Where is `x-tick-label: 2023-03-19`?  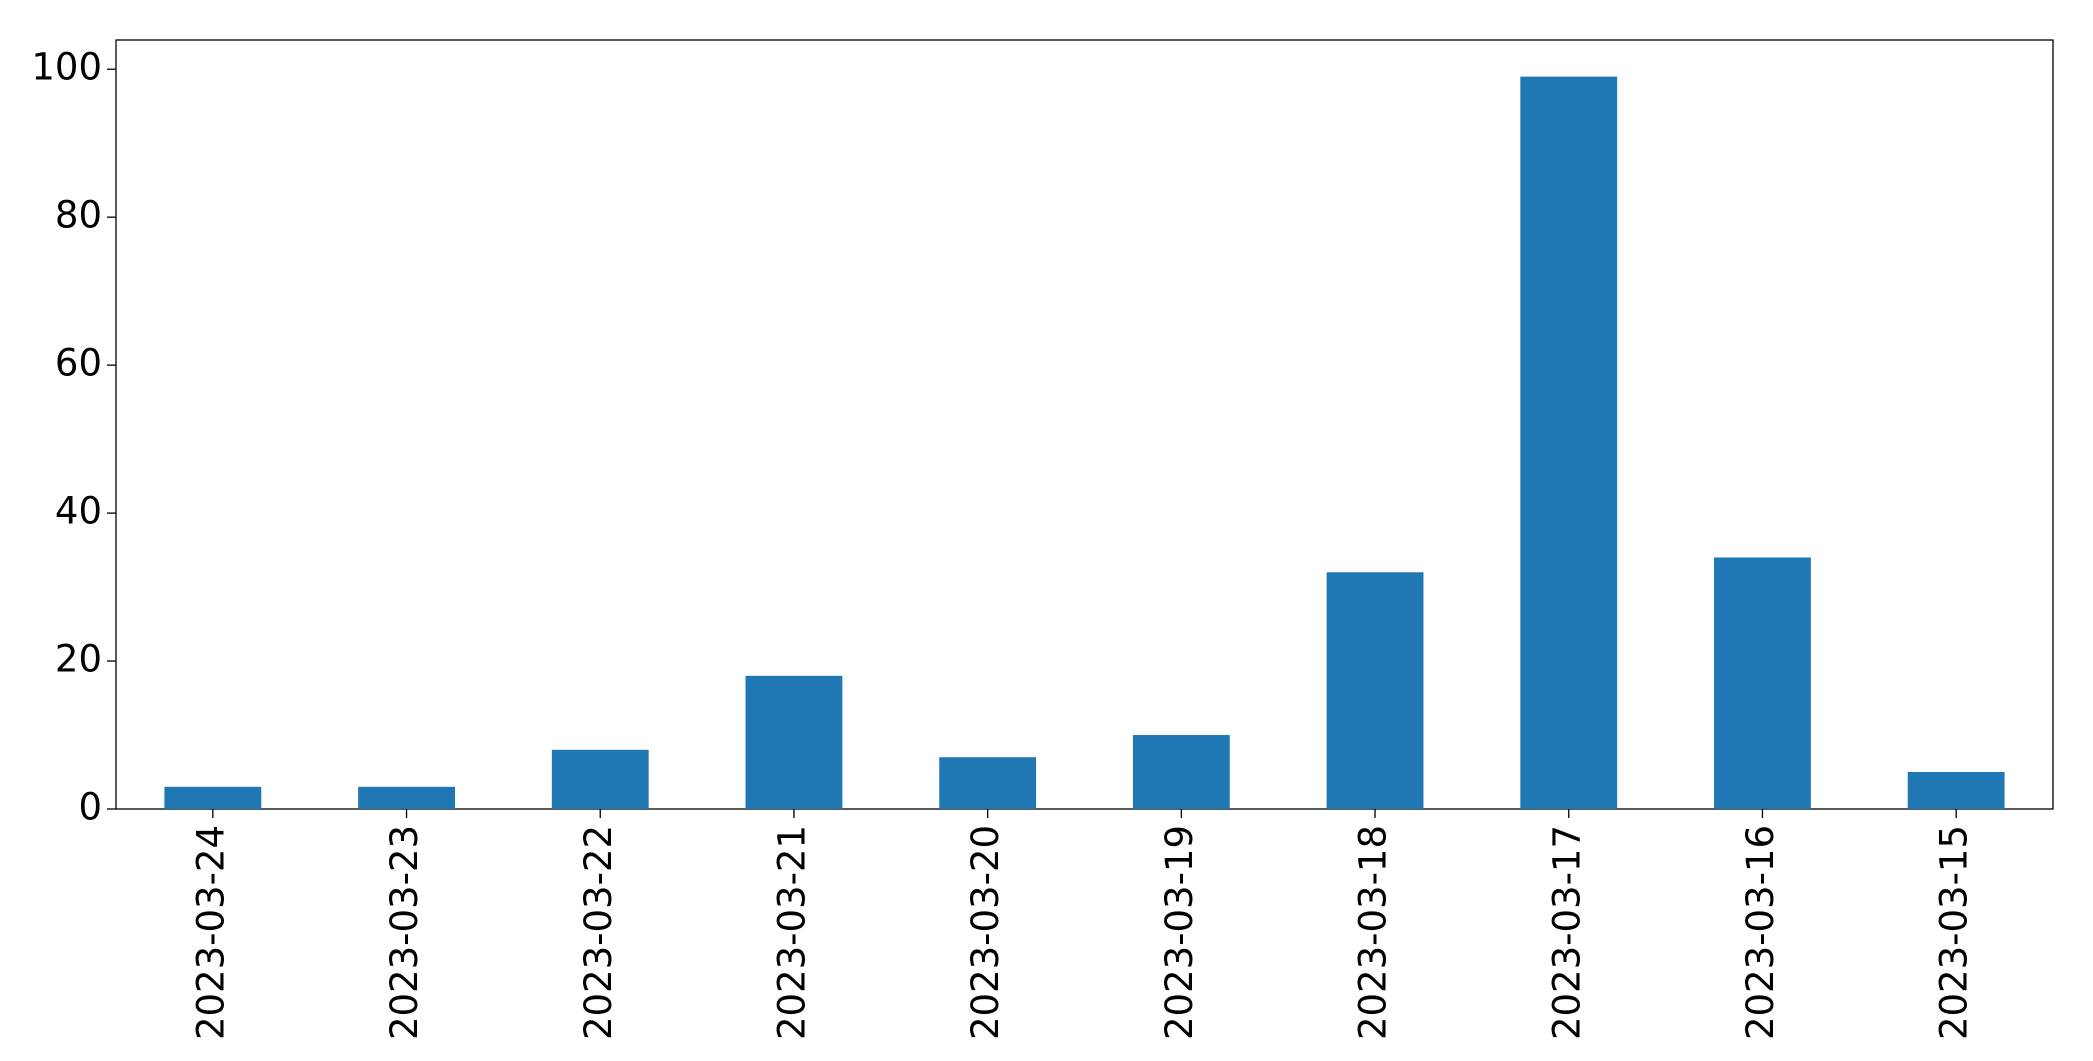 x-tick-label: 2023-03-19 is located at coordinates (1179, 932).